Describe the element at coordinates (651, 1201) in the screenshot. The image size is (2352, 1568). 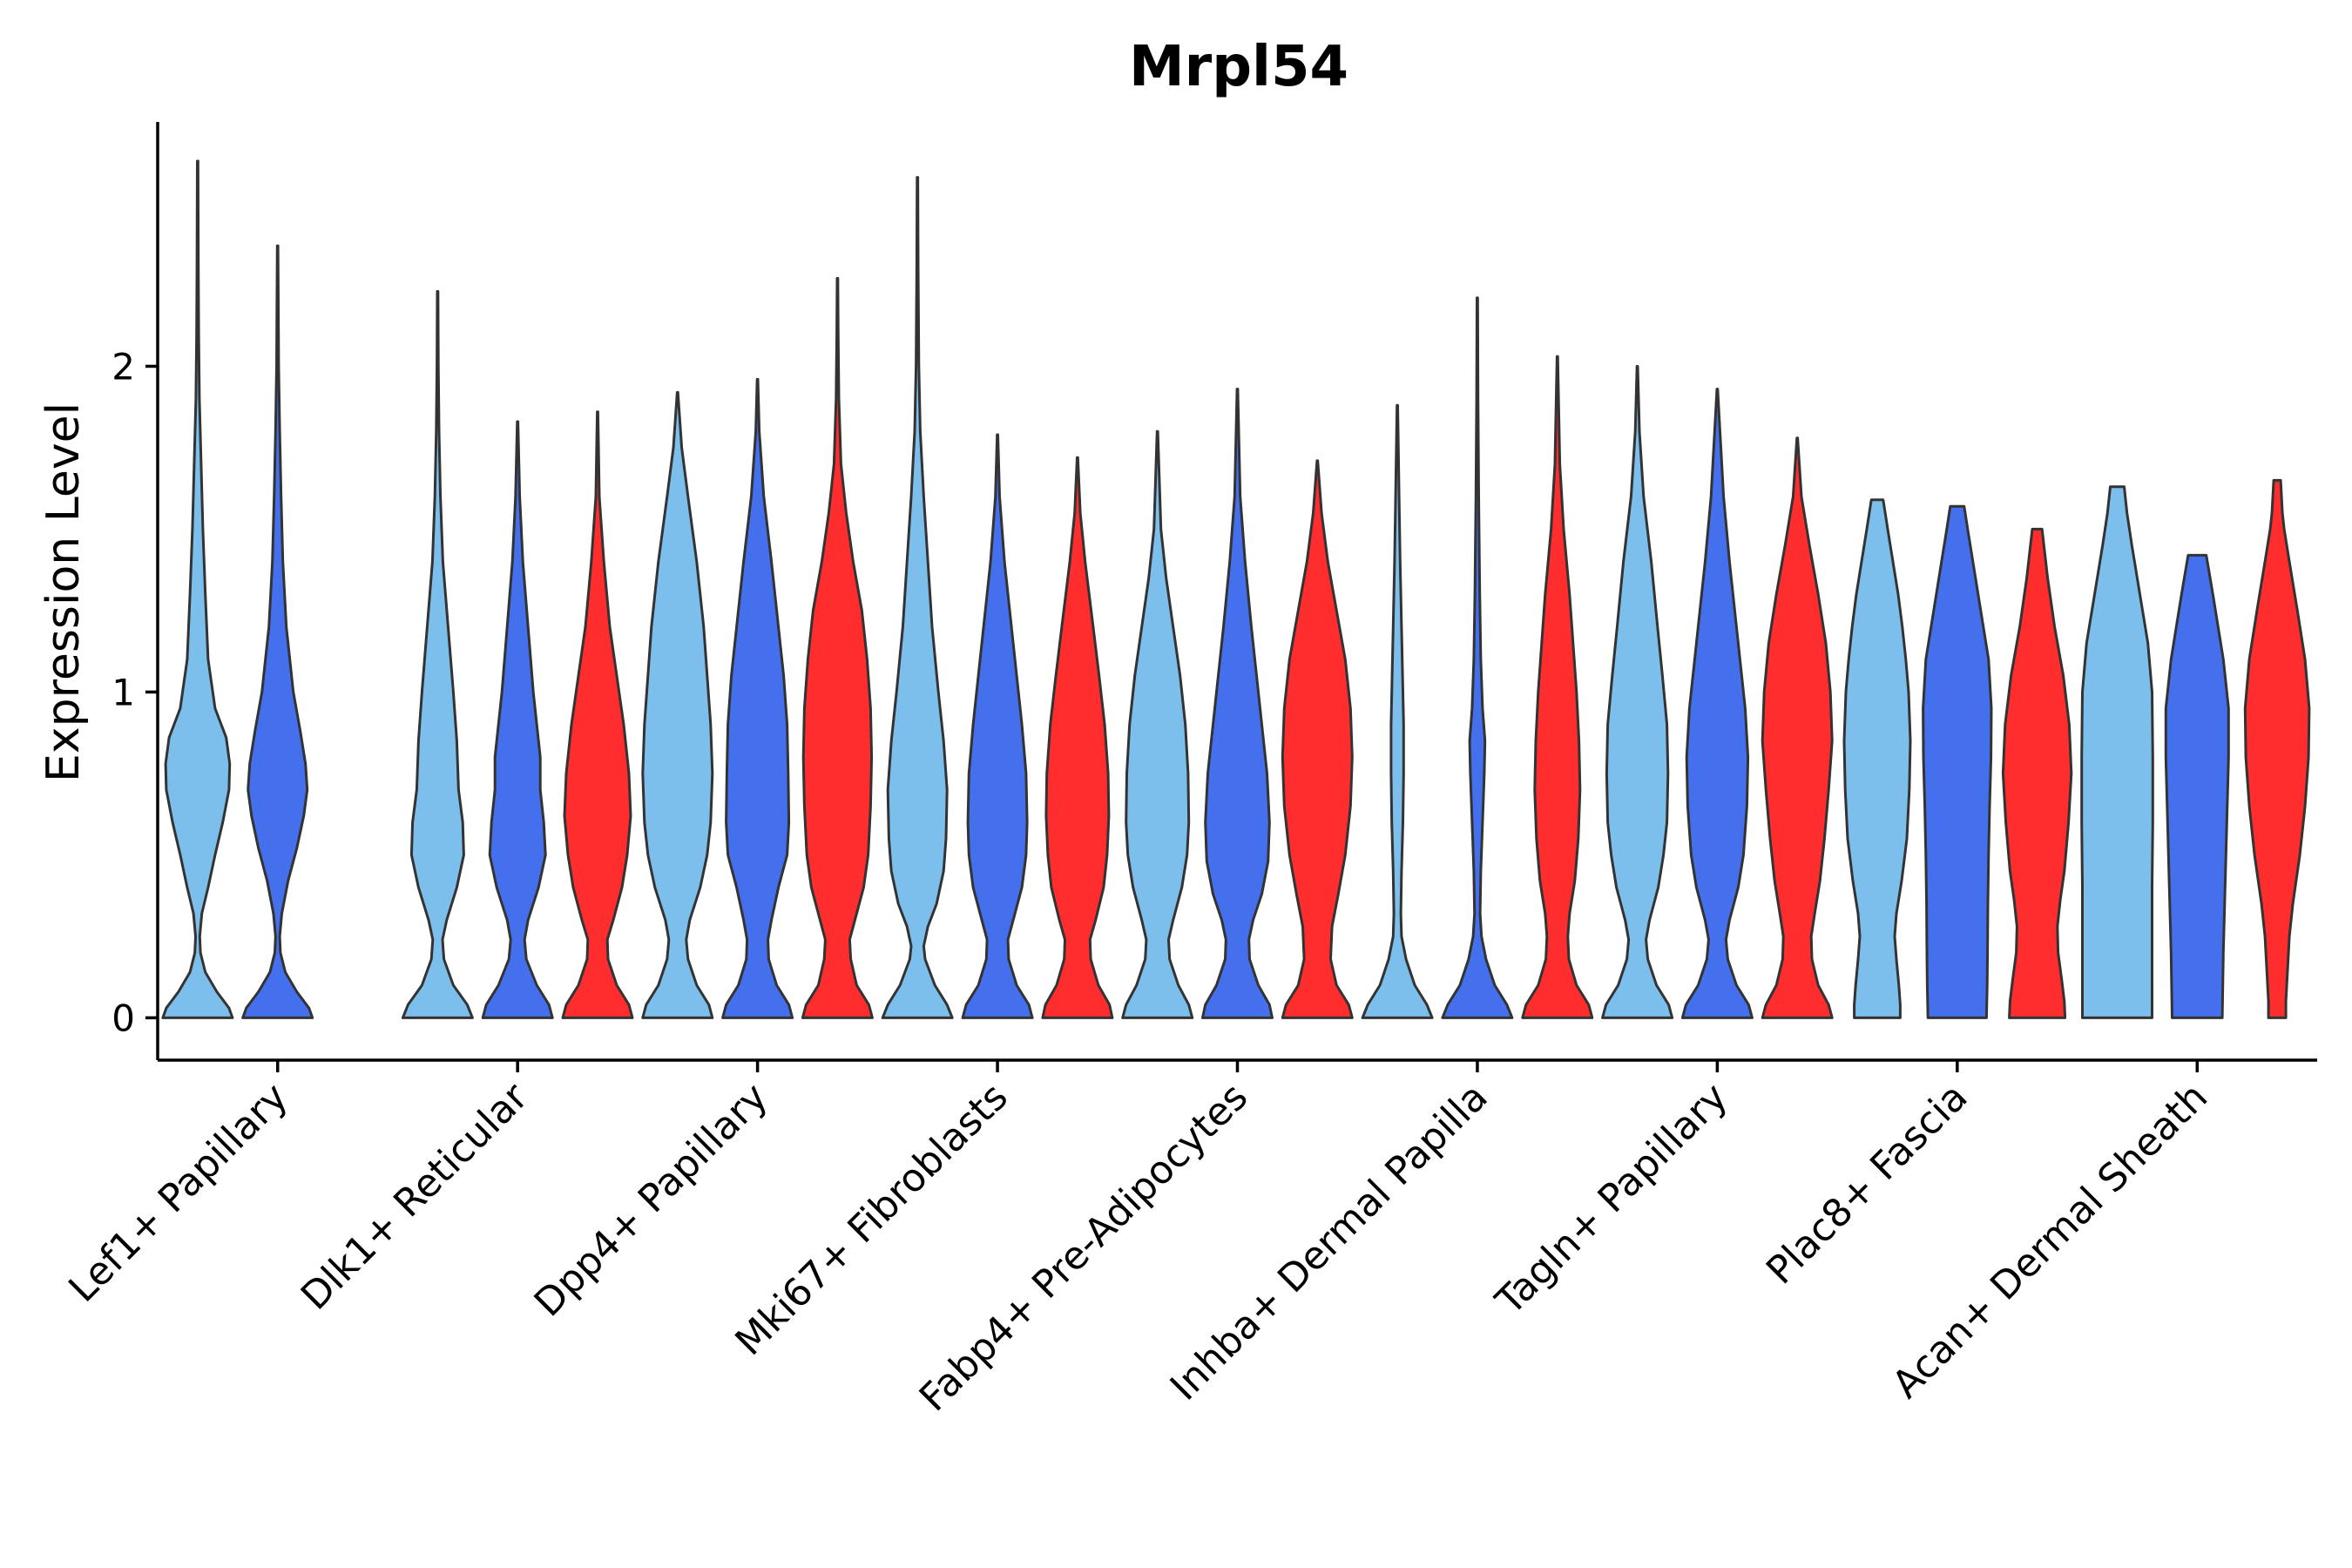
I see `x-tick-label: Dpp4+ Papillary` at that location.